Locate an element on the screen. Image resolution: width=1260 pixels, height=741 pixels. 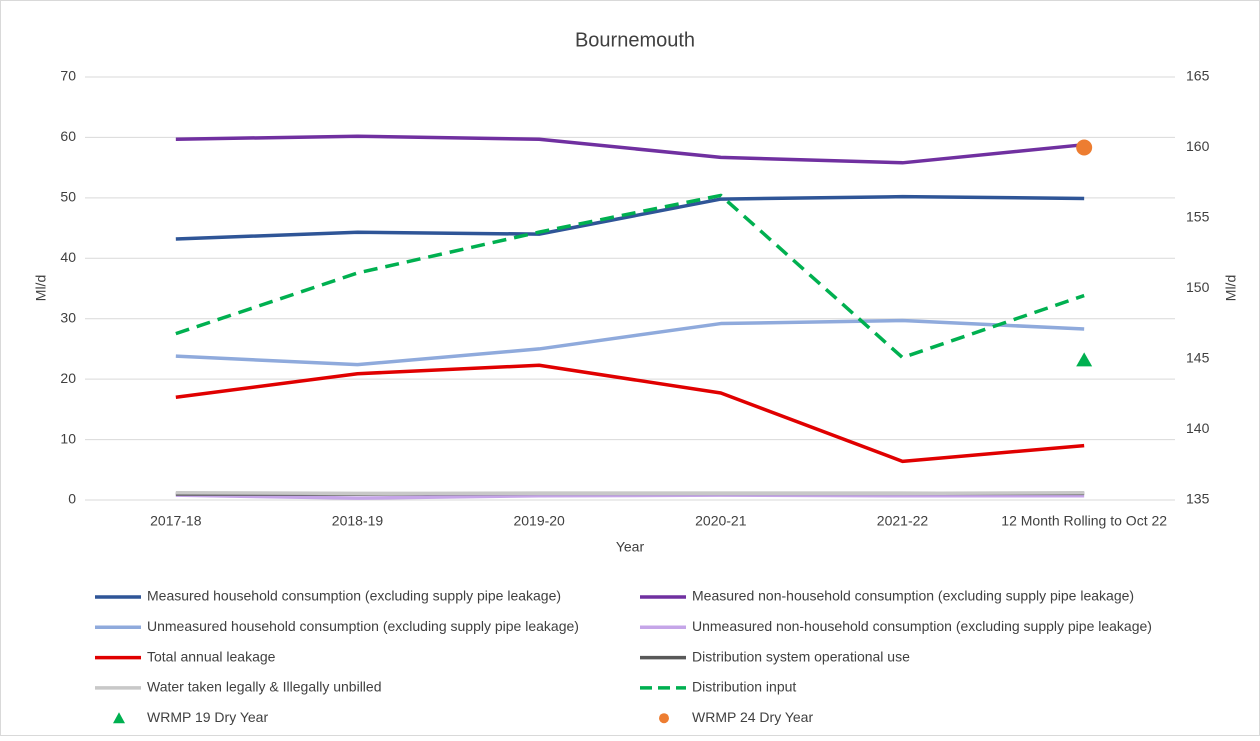
legend-label: WRMP 24 Dry Year is located at coordinates (752, 717).